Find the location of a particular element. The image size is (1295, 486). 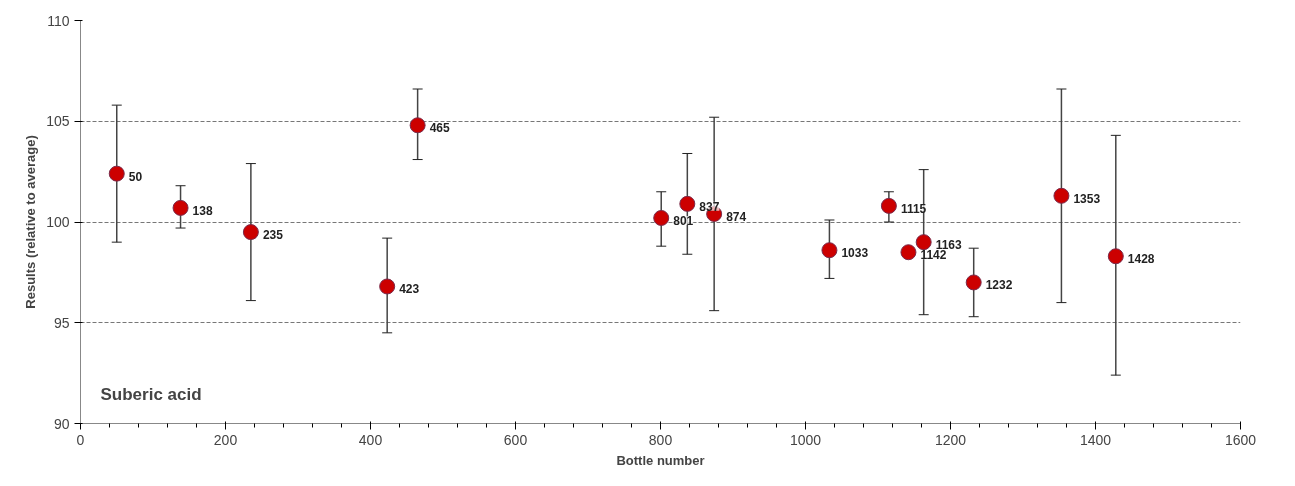

y-tick-label: 105 is located at coordinates (58, 121).